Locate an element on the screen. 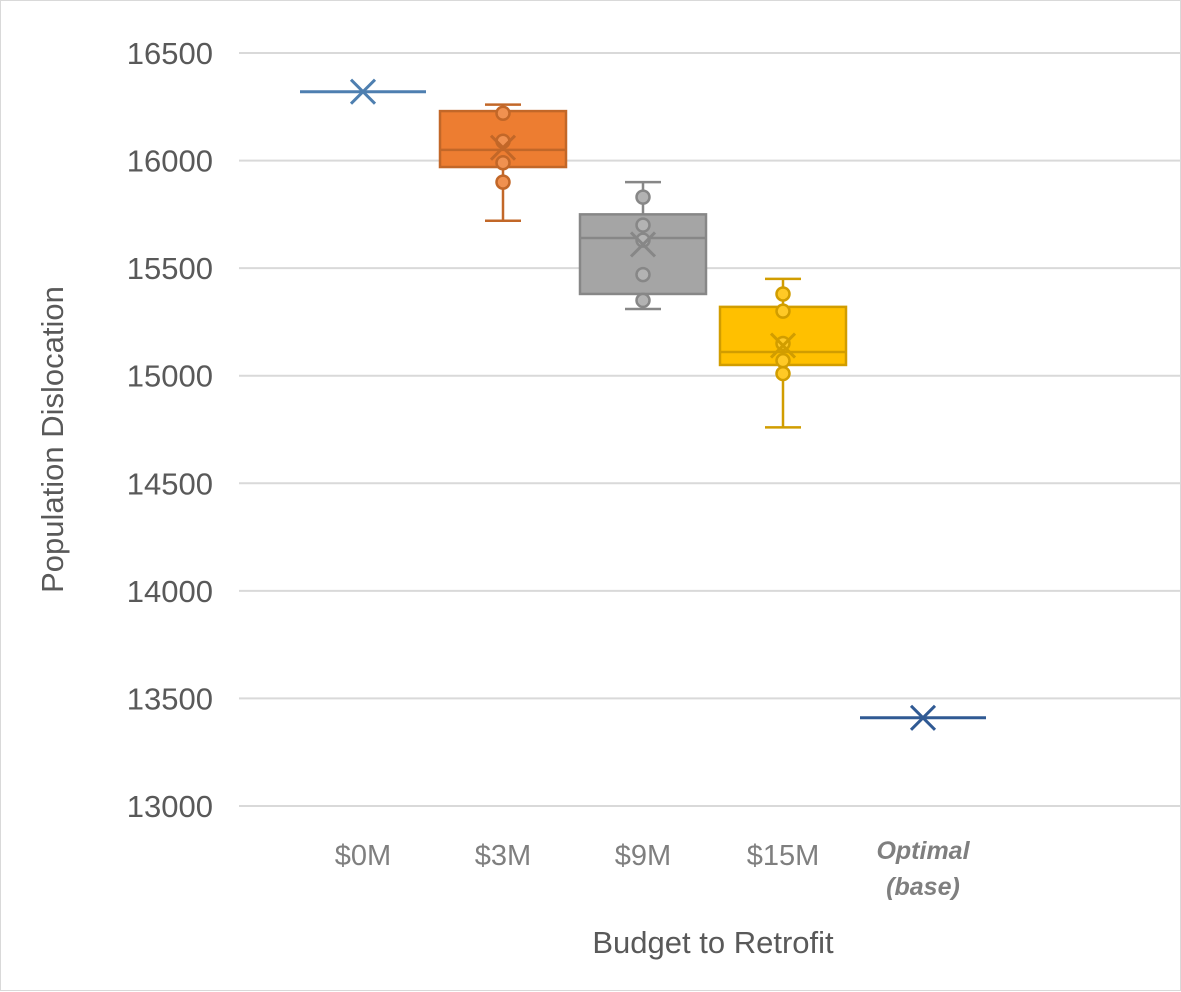 The image size is (1181, 992). x-tick-label: Optimal (base) is located at coordinates (923, 869).